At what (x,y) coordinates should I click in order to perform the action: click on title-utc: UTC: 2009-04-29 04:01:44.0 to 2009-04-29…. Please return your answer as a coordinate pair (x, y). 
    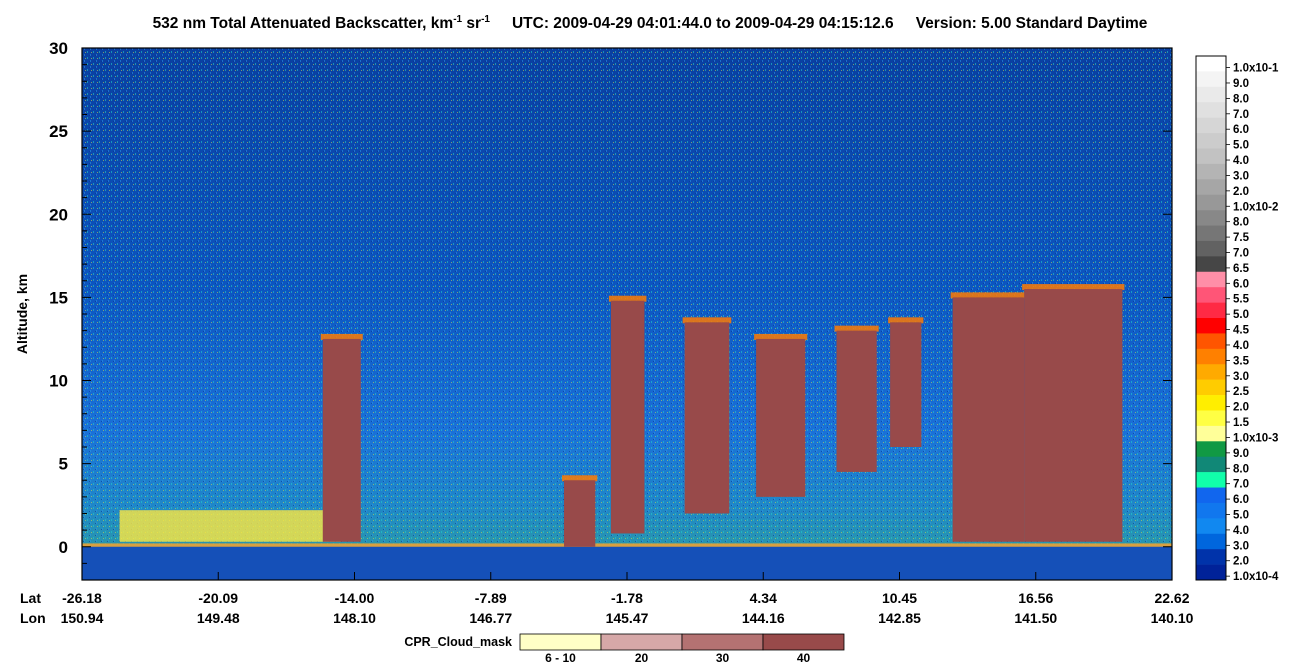
    Looking at the image, I should click on (702, 23).